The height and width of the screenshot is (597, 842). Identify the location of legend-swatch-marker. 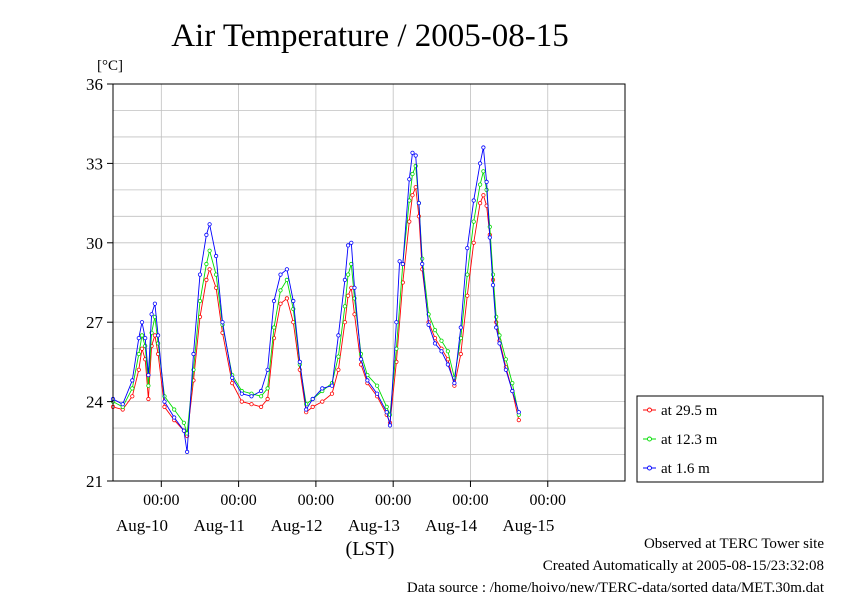
(649, 468).